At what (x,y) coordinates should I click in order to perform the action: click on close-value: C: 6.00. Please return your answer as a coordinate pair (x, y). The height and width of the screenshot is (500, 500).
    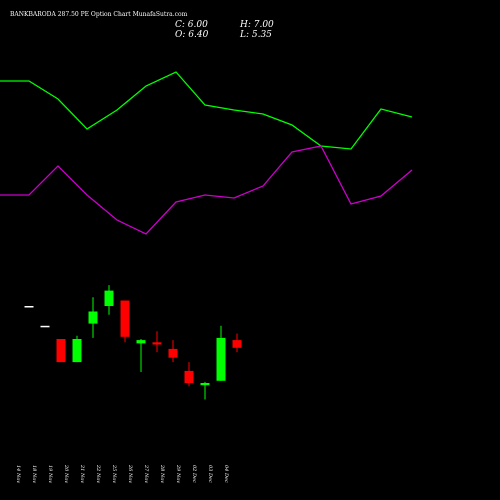
    Looking at the image, I should click on (191, 25).